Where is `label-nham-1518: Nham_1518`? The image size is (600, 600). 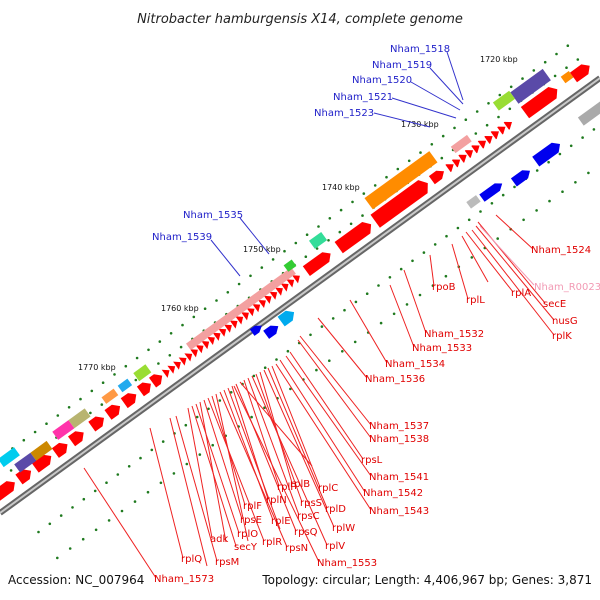 label-nham-1518: Nham_1518 is located at coordinates (420, 49).